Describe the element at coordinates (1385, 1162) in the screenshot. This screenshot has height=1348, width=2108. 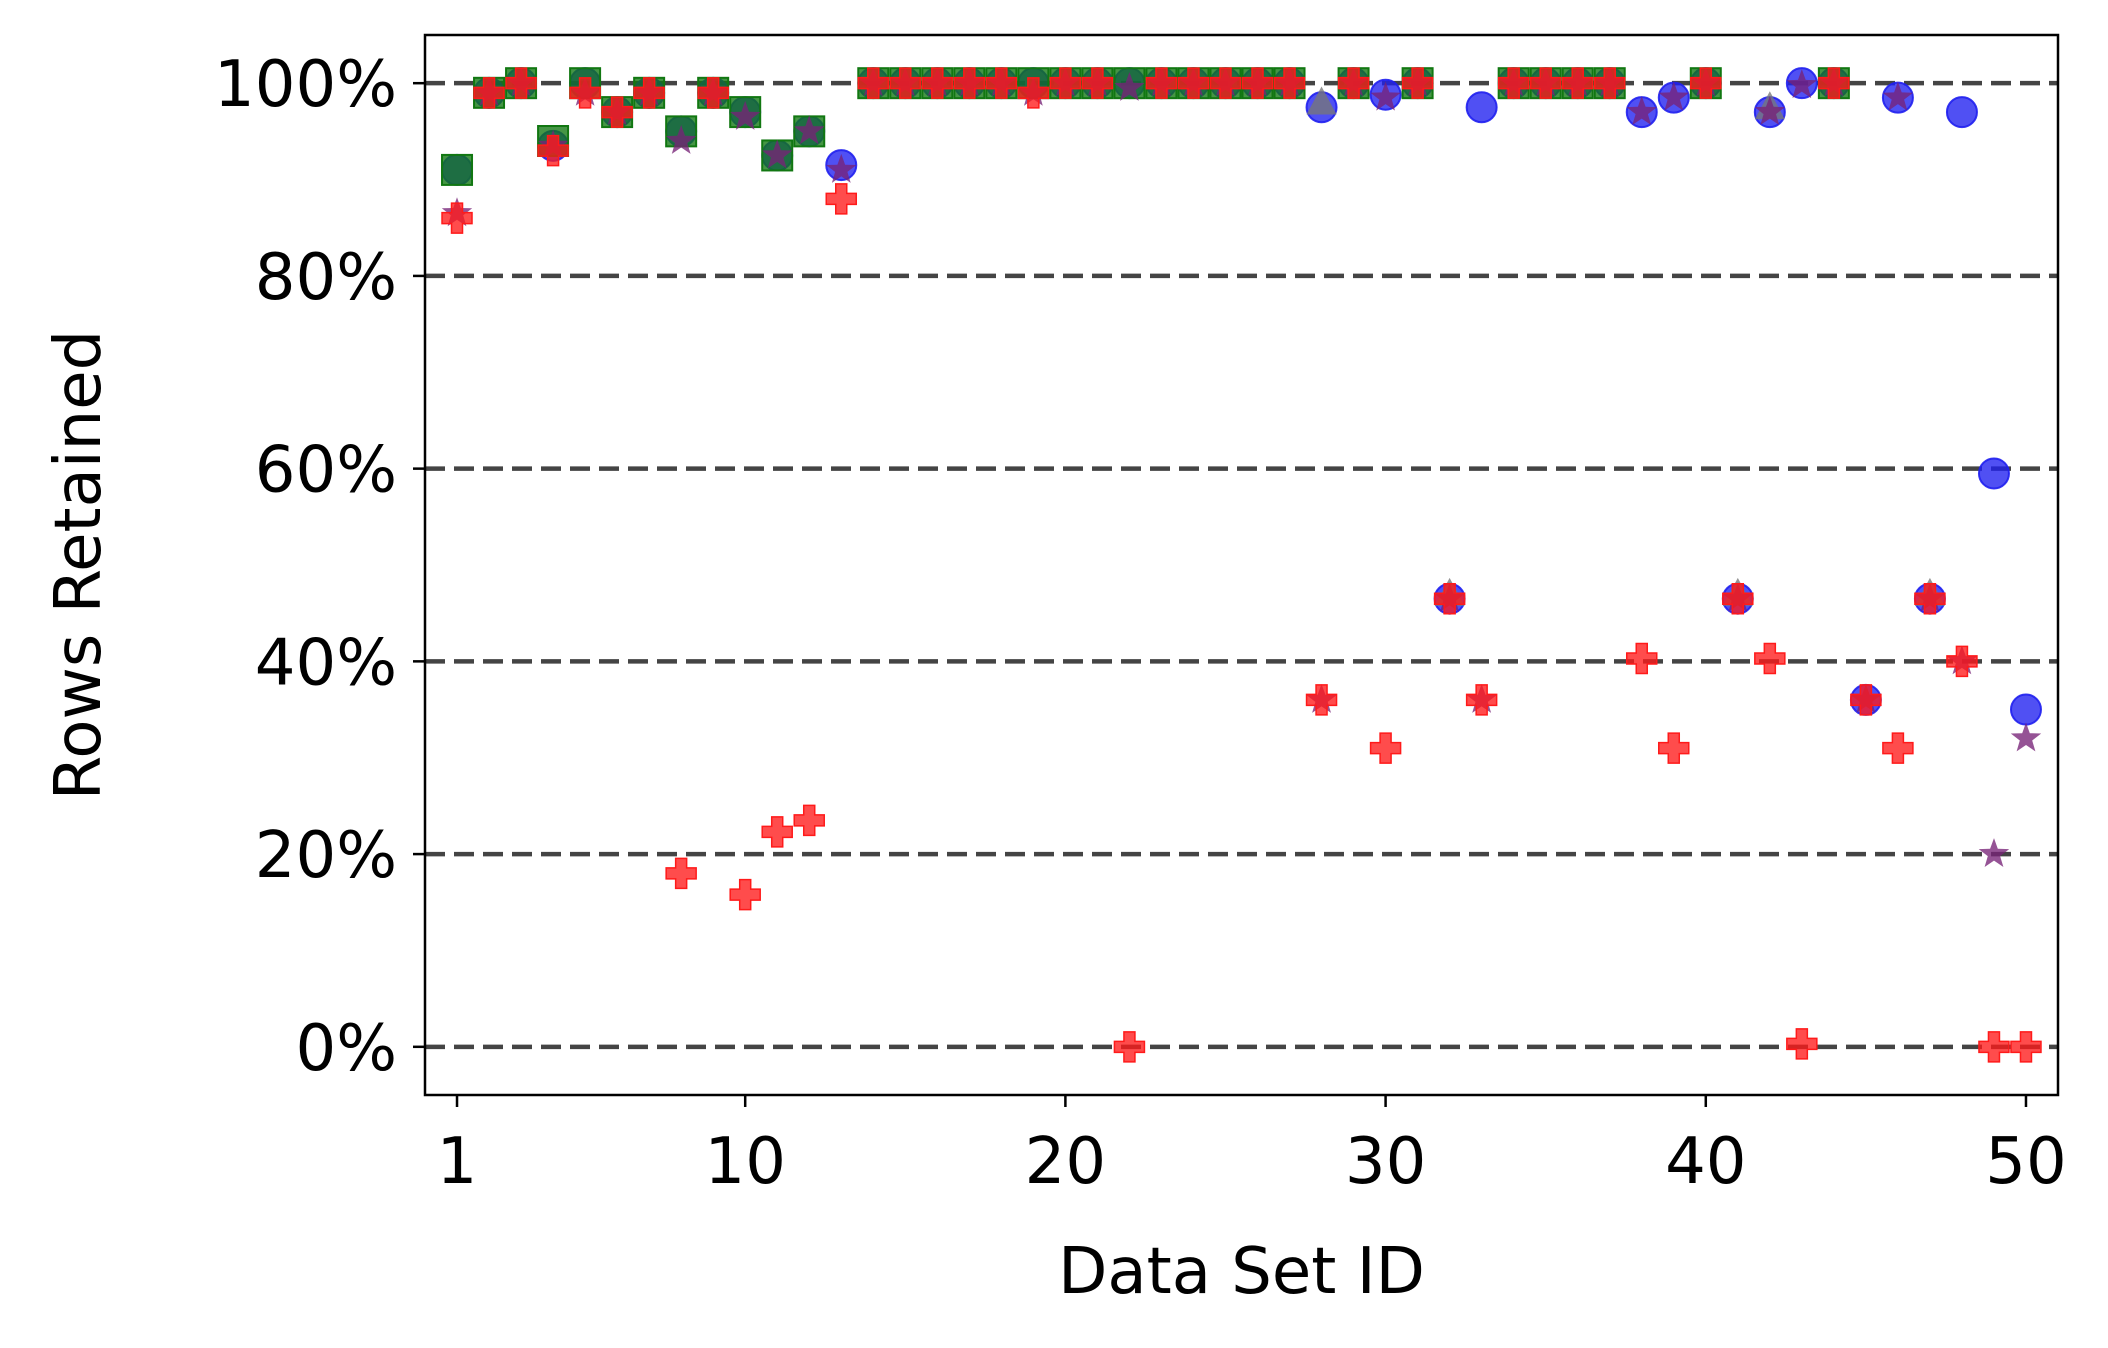
I see `x-tick-label: 30` at that location.